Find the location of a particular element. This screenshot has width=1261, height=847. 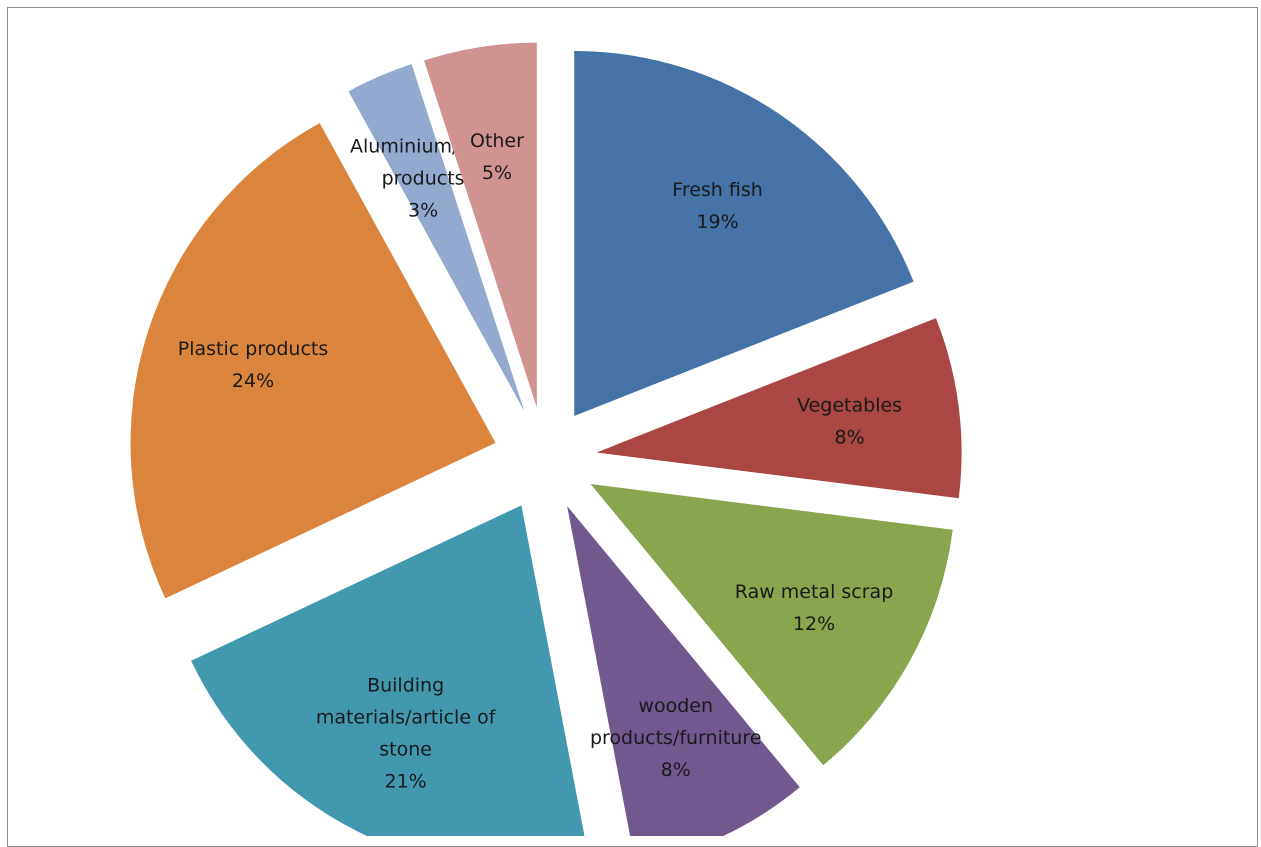

pie-slice-raw-metal-scrap is located at coordinates (771, 625).